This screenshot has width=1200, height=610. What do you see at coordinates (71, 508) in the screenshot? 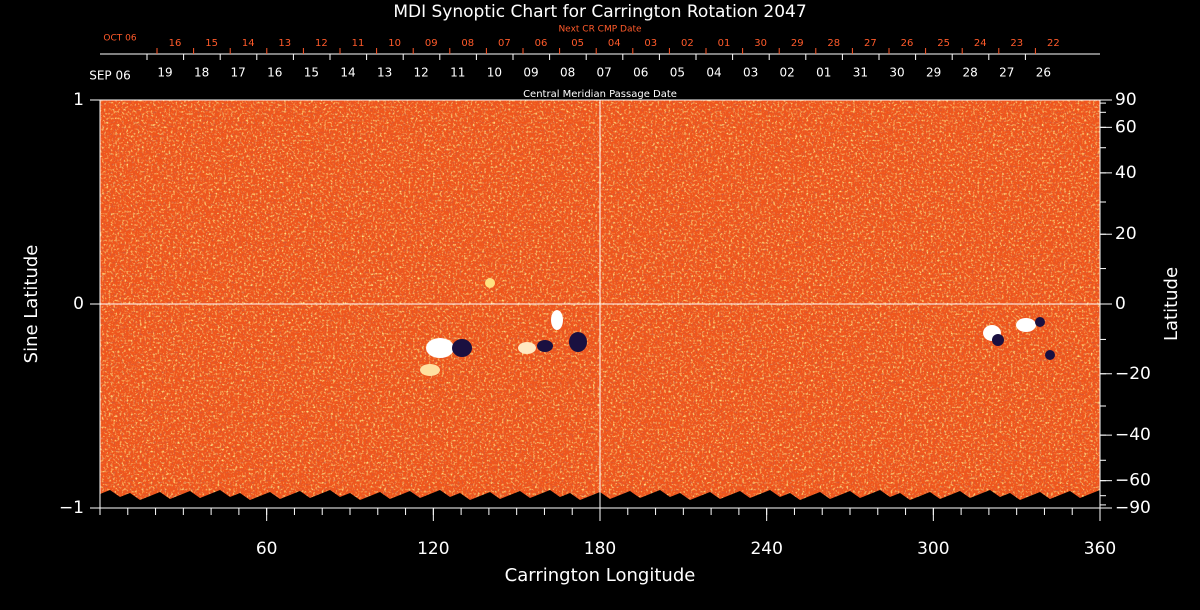
I see `y-tick-label: −1` at bounding box center [71, 508].